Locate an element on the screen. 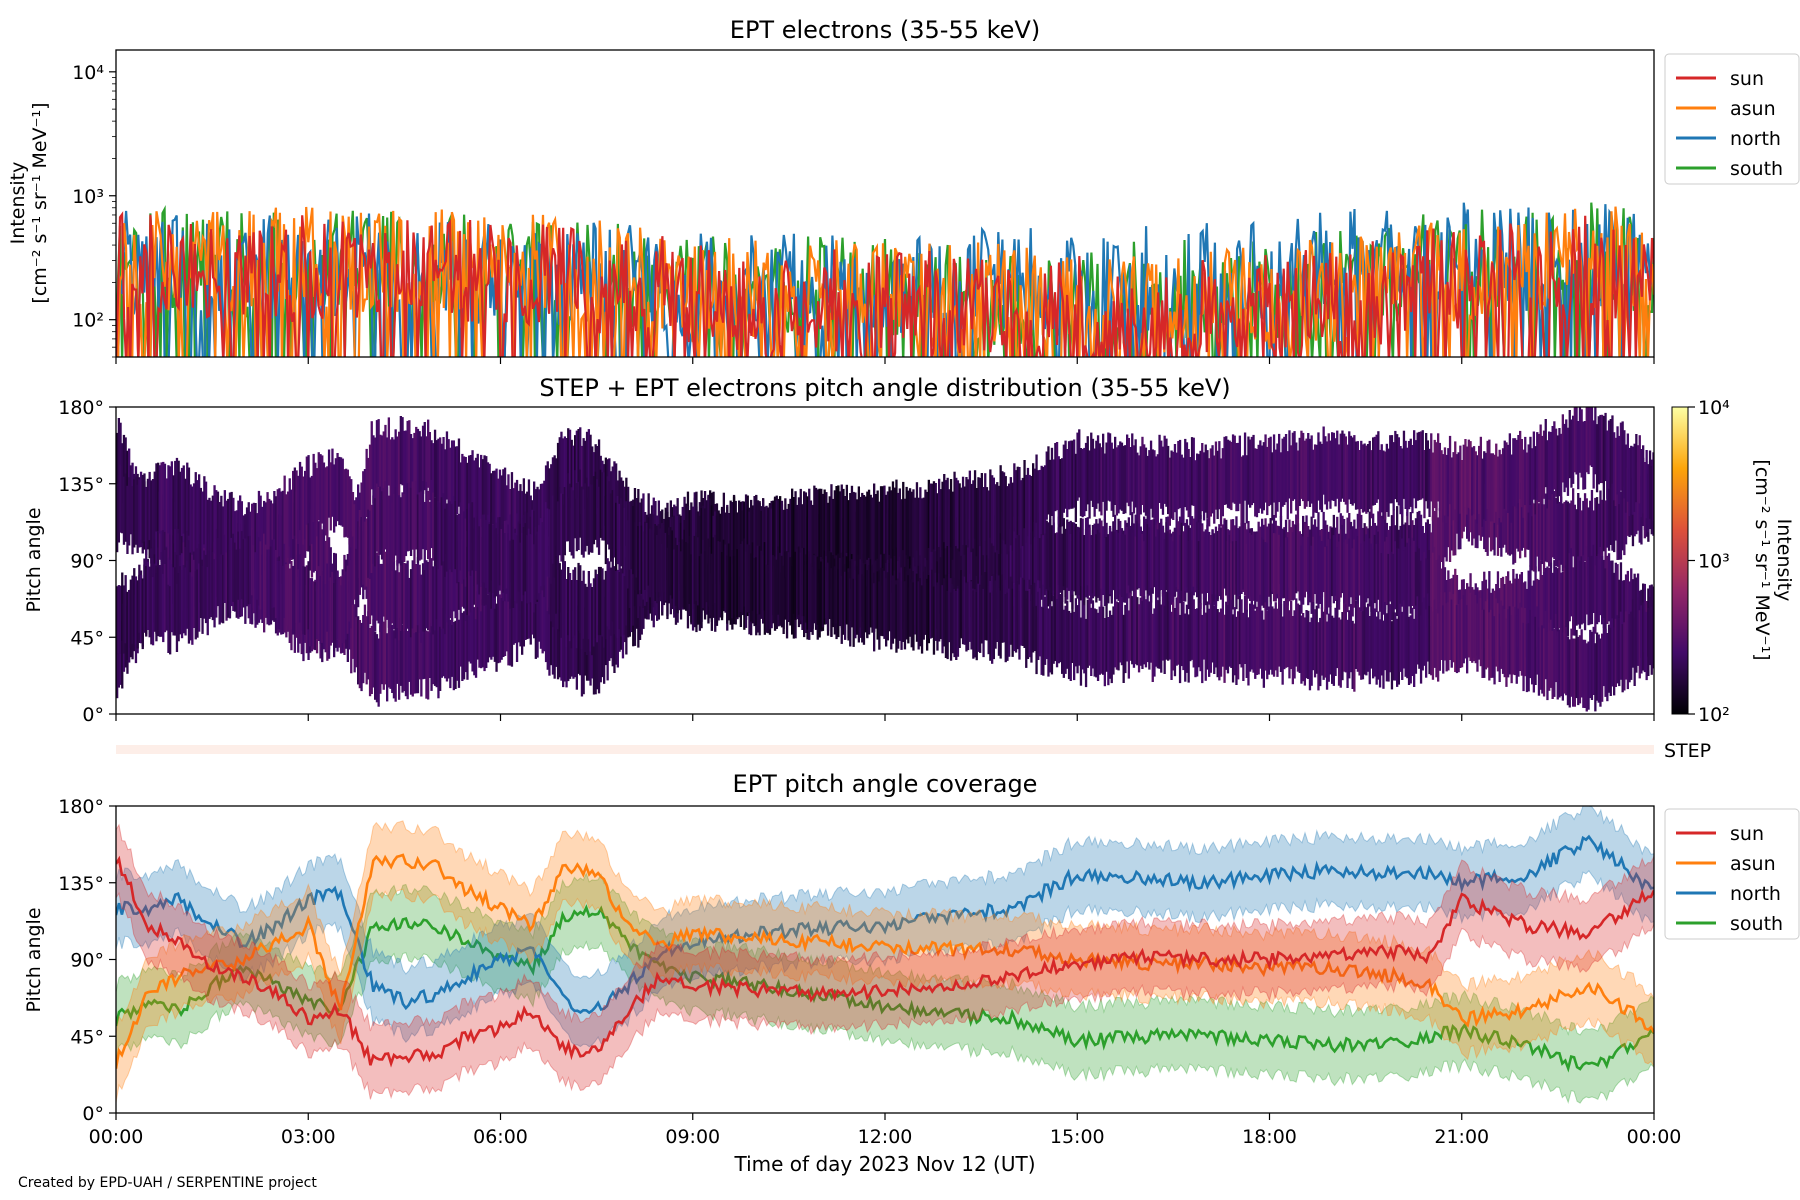  ytick-label: 0° is located at coordinates (93, 715).